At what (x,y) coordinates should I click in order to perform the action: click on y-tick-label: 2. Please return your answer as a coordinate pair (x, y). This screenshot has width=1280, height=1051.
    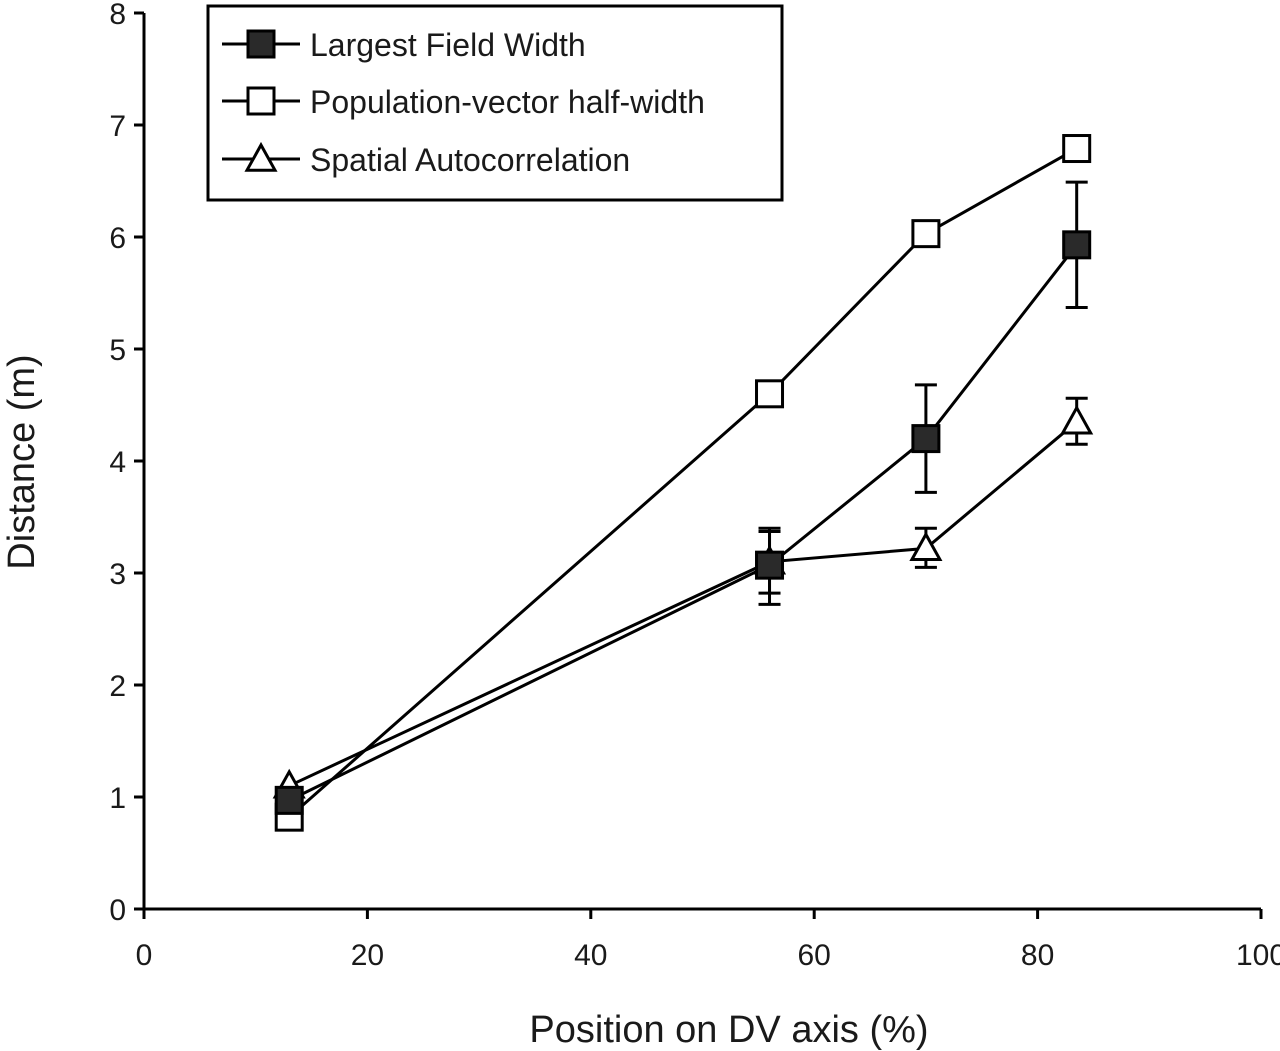
    Looking at the image, I should click on (117, 686).